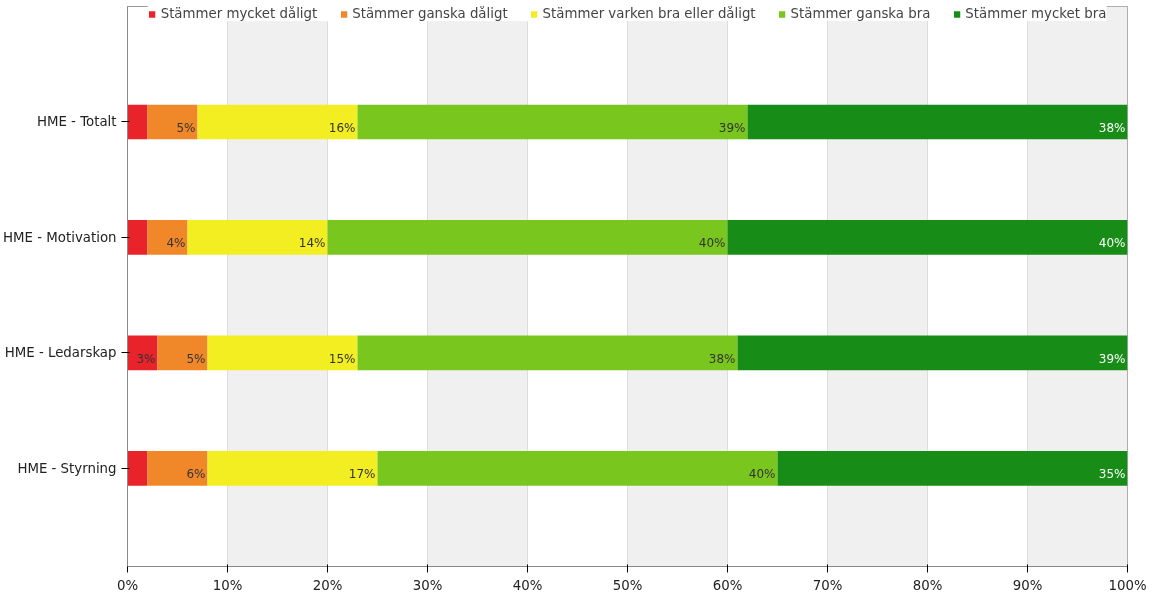 The image size is (1155, 601). Describe the element at coordinates (1036, 13) in the screenshot. I see `legend-label: Stämmer mycket bra` at that location.